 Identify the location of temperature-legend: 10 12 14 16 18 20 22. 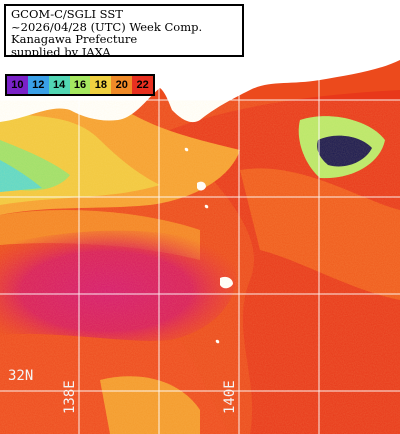
(80, 85).